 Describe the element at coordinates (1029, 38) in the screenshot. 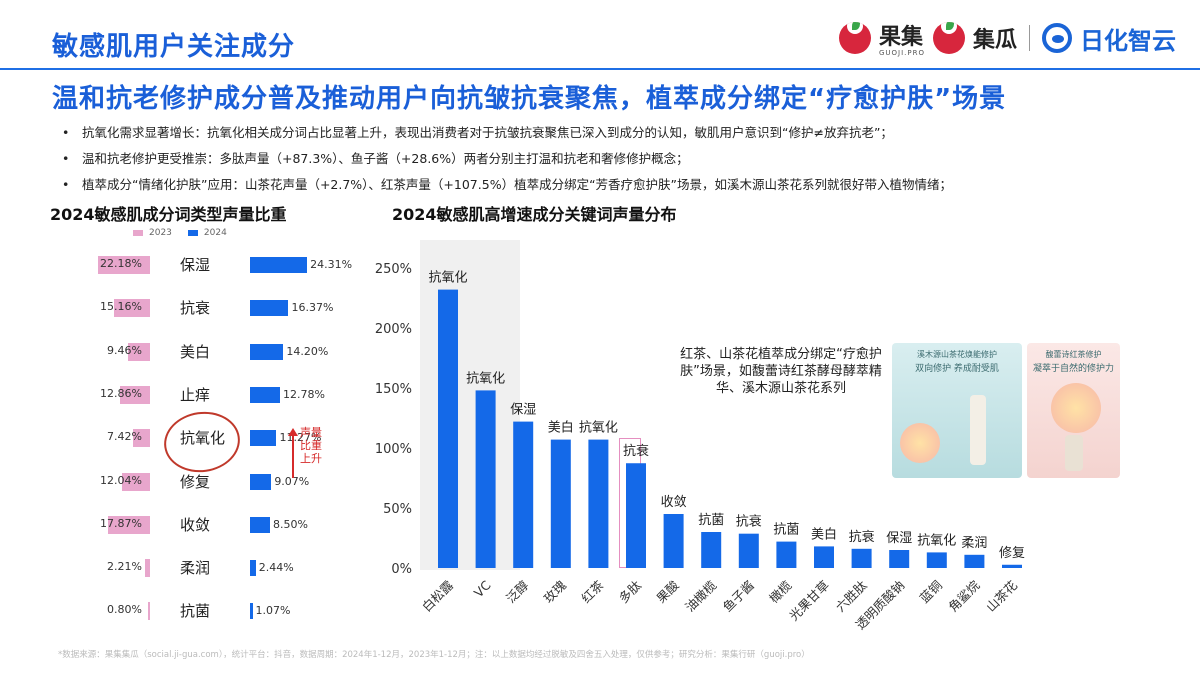

I see `logo-separator` at that location.